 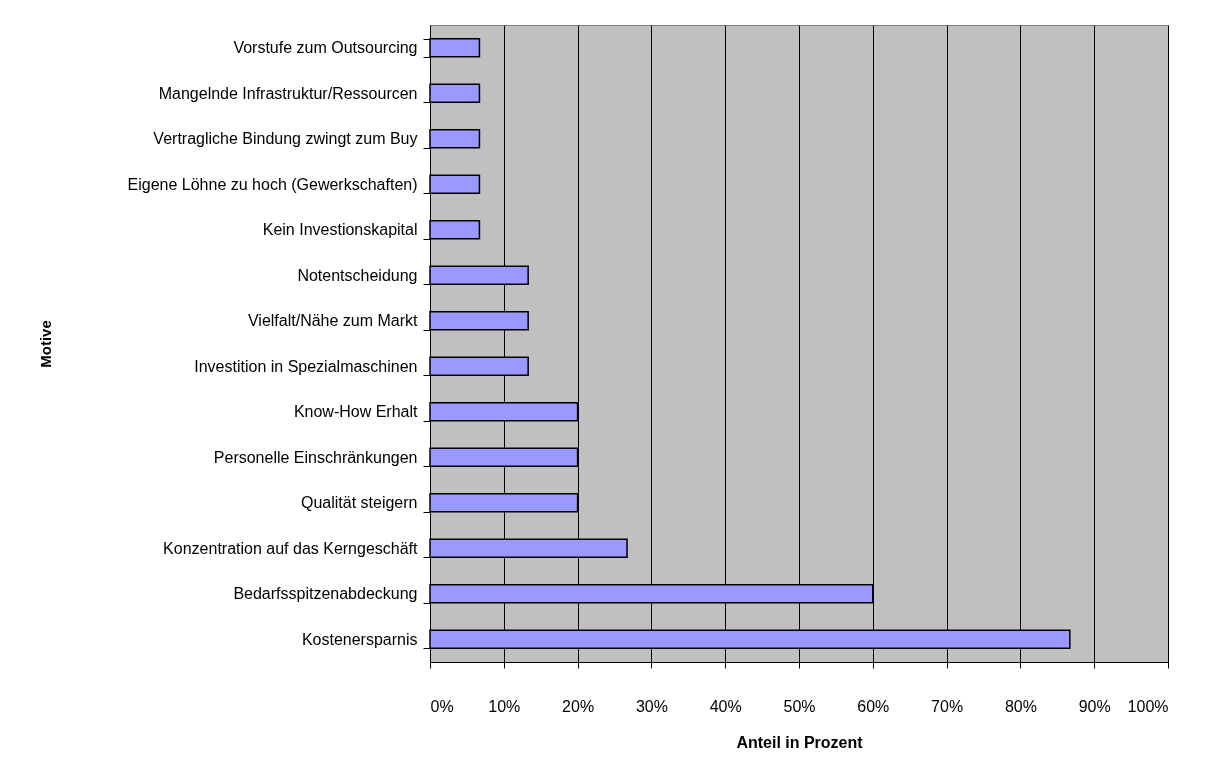 I want to click on x-tick-label: 0%, so click(x=442, y=706).